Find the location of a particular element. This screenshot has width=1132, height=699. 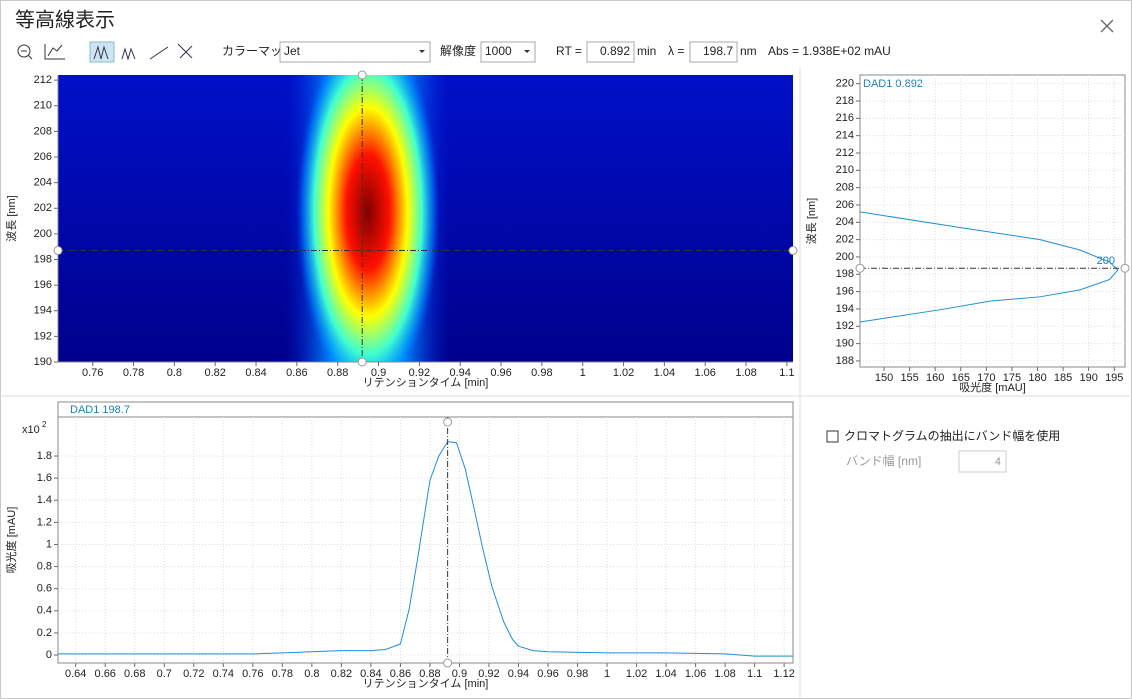

x-tick-label: 1.02 is located at coordinates (636, 674).